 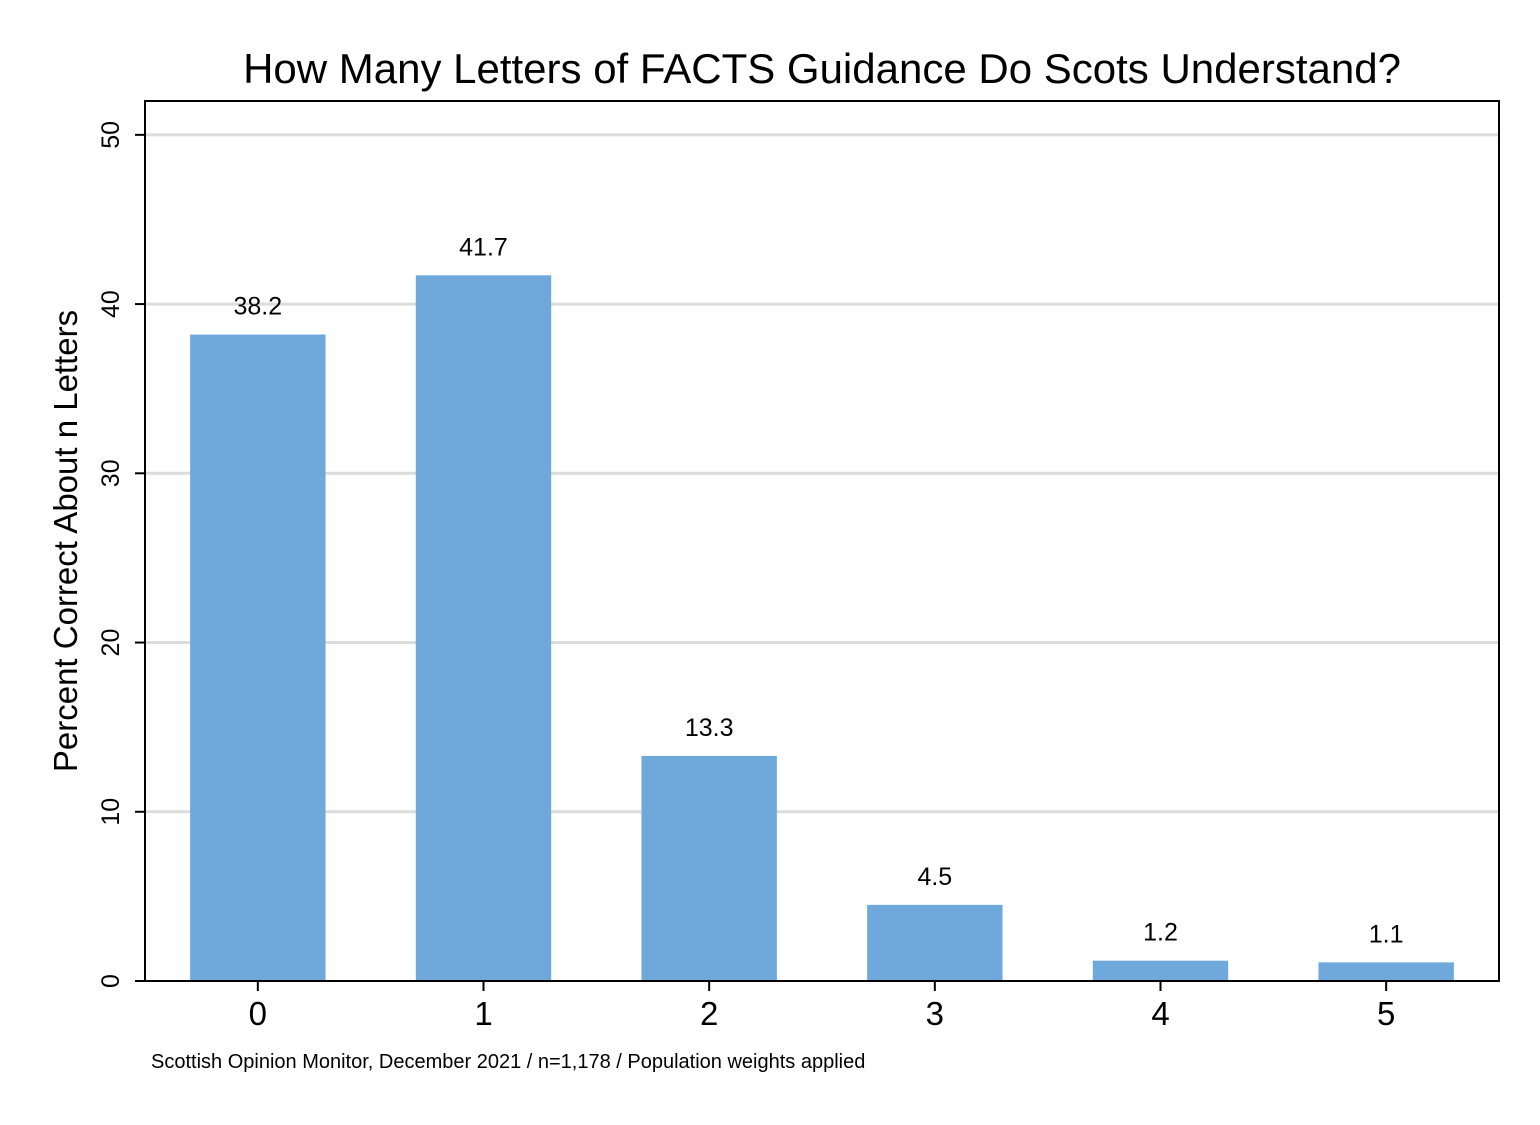 What do you see at coordinates (111, 981) in the screenshot?
I see `y-tick-label: 0` at bounding box center [111, 981].